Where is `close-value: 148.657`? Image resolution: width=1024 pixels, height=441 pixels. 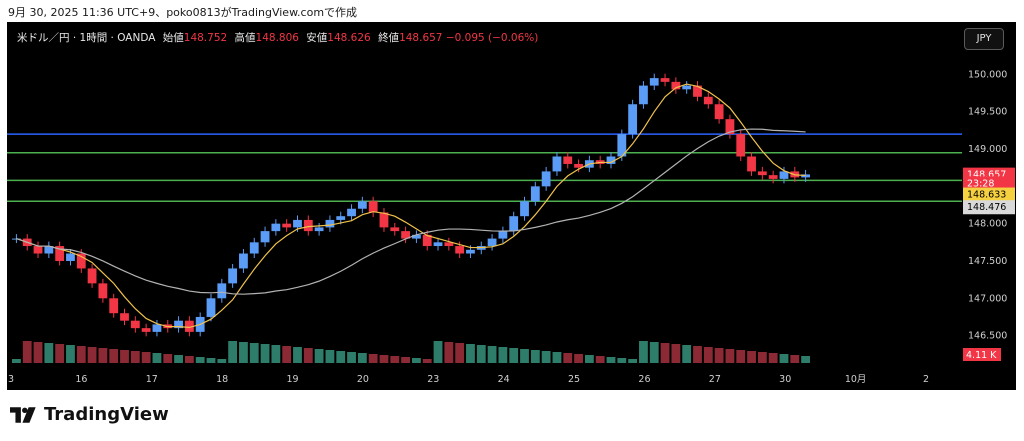 close-value: 148.657 is located at coordinates (421, 38).